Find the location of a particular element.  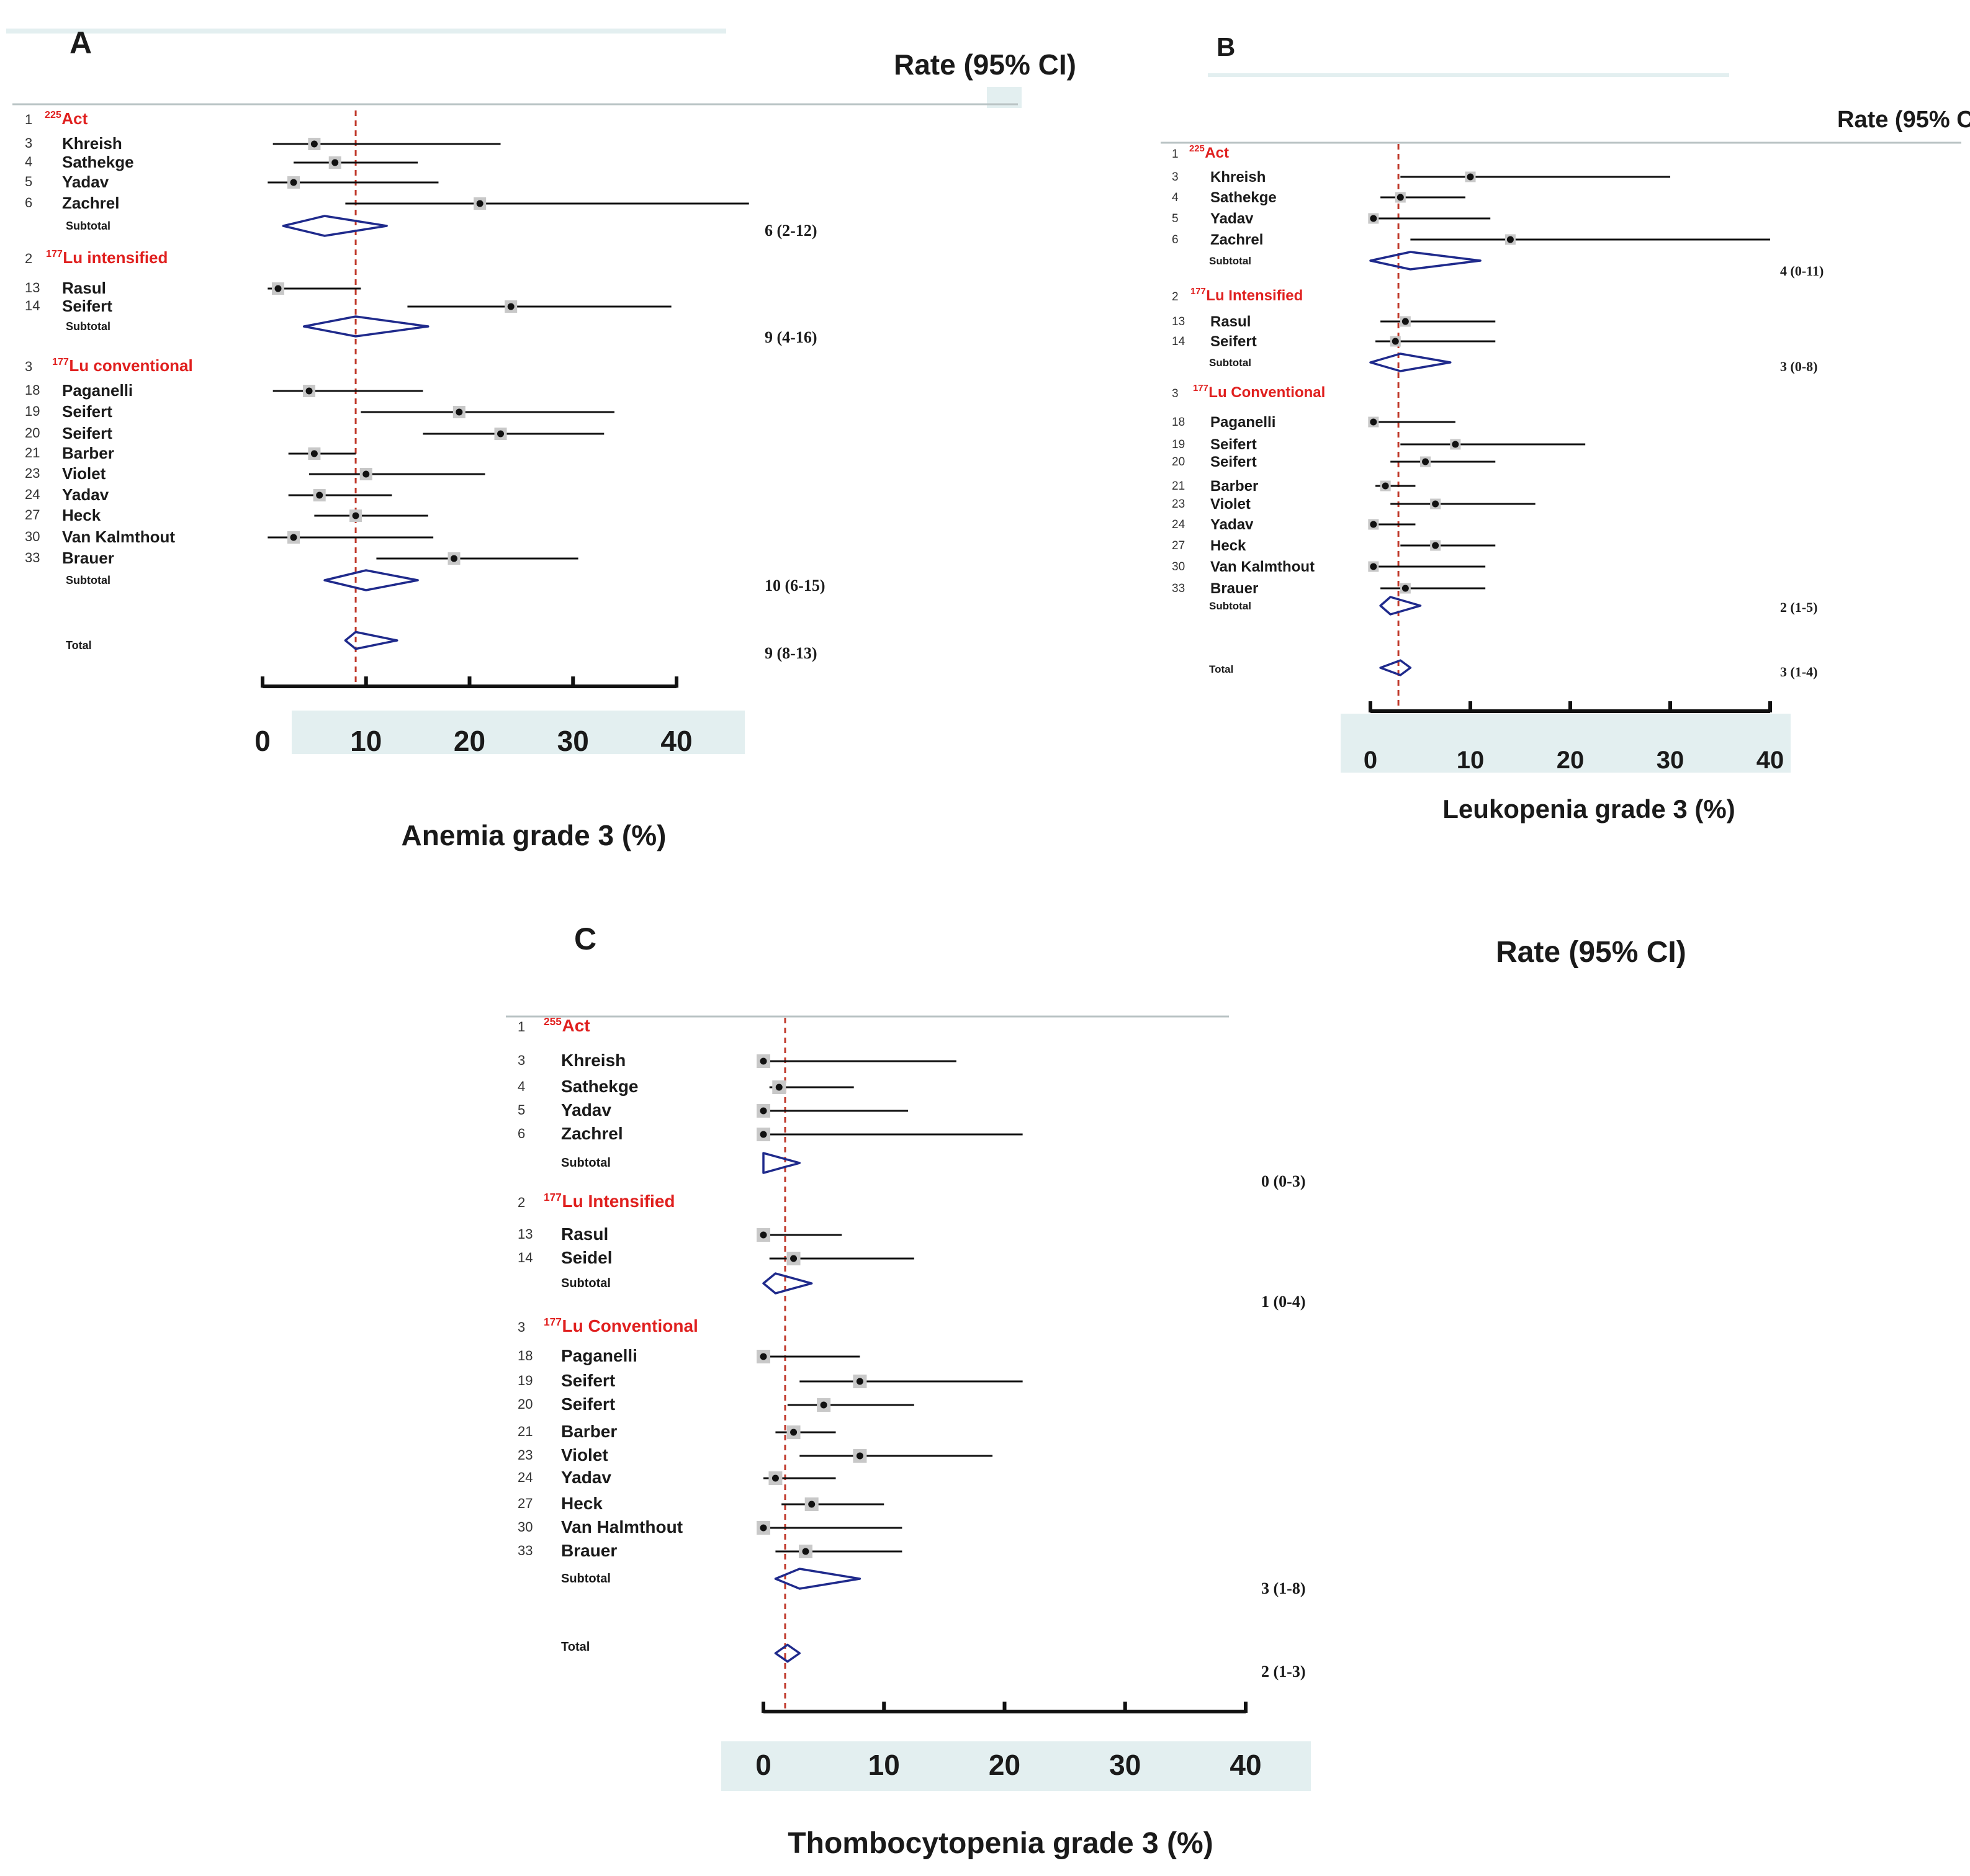

subtotal-rate-ci: 6 (2-12) is located at coordinates (791, 231).